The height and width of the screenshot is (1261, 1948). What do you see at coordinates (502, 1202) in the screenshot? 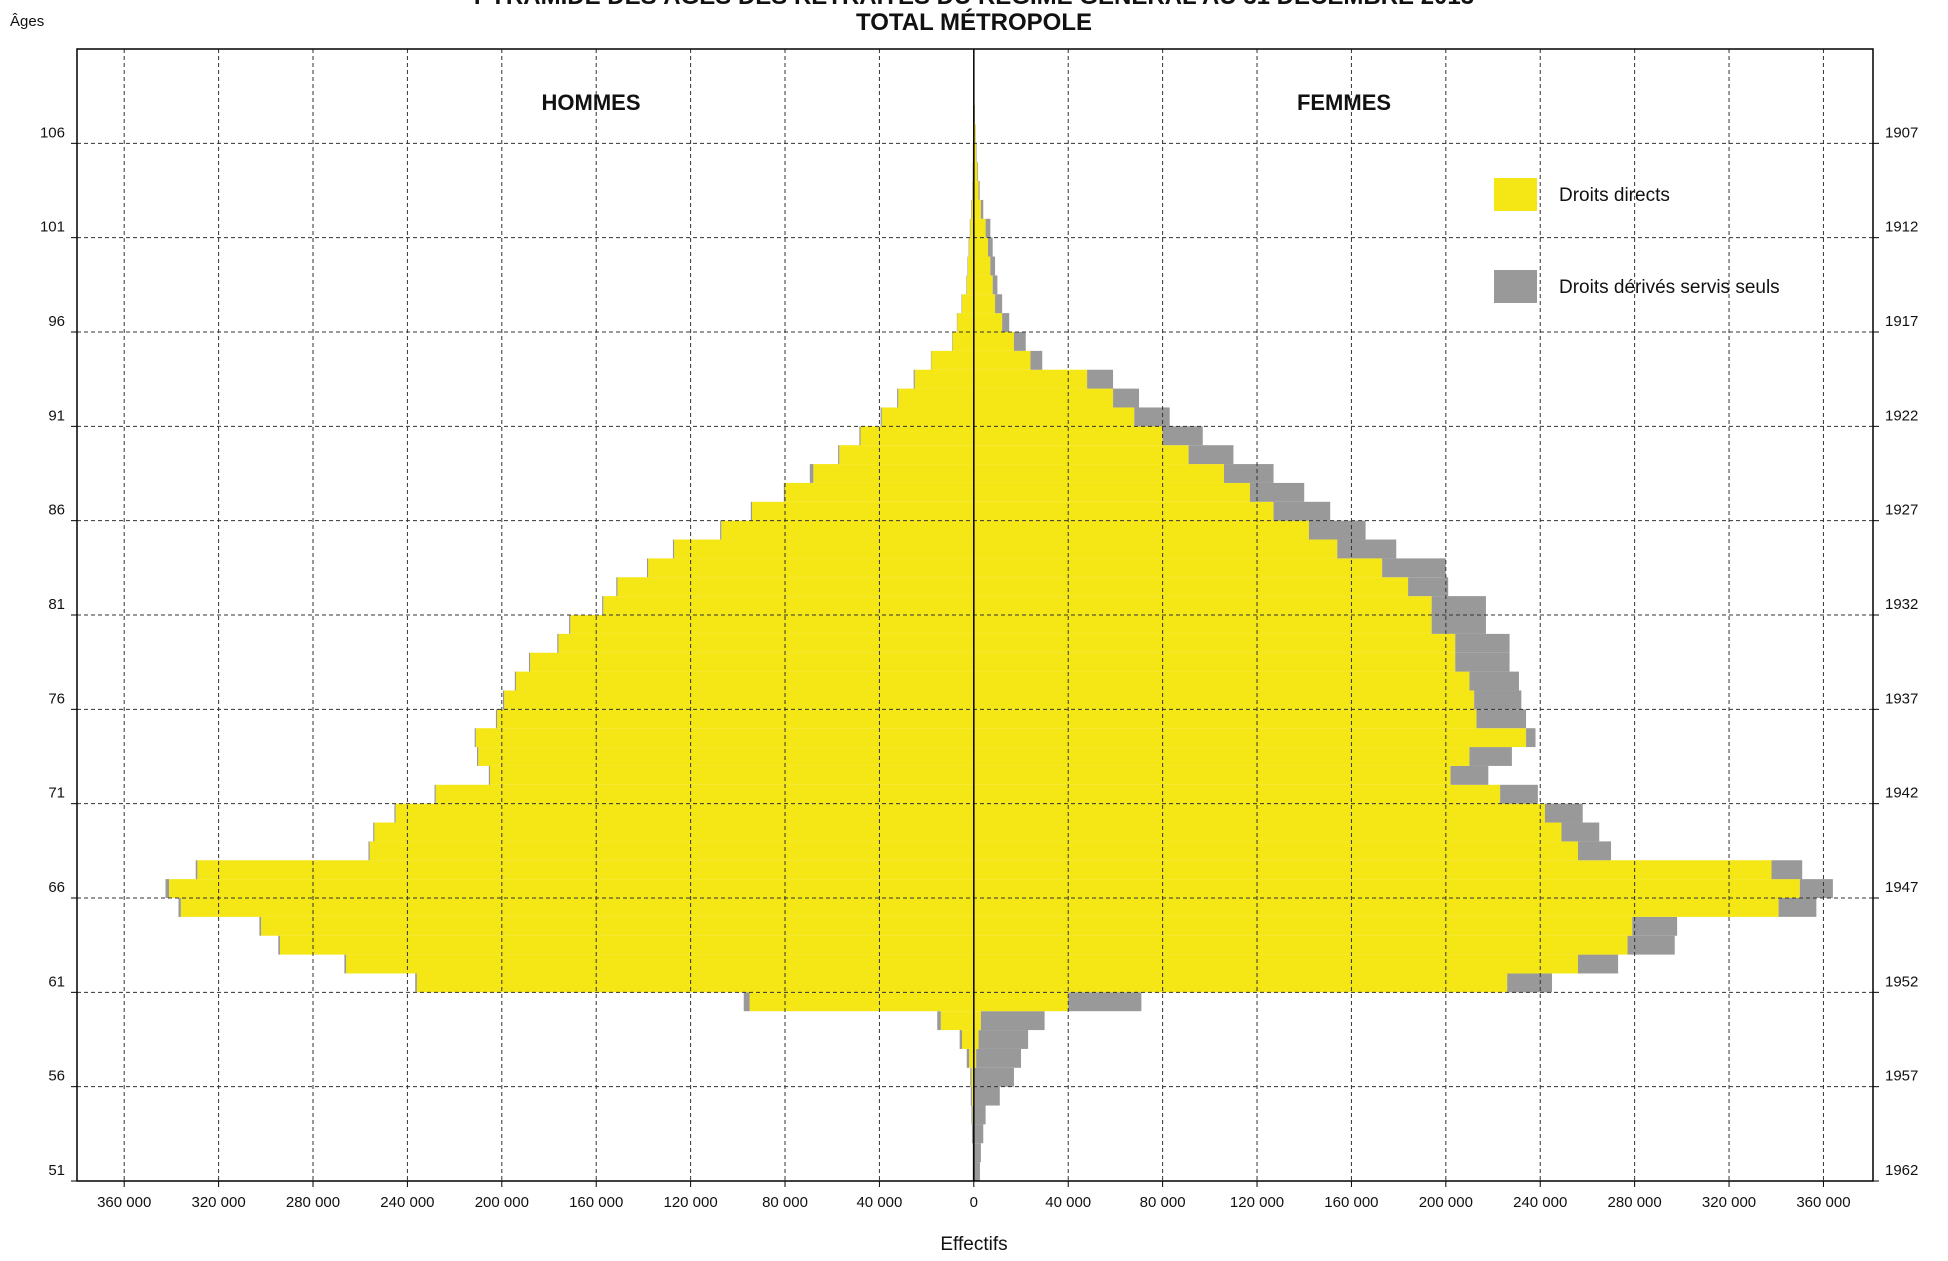
I see `x-tick-label: 200 000` at bounding box center [502, 1202].